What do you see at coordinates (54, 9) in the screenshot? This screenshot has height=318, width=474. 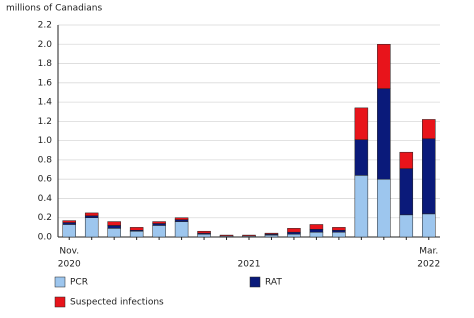 I see `y-axis-title: millions of Canadians` at bounding box center [54, 9].